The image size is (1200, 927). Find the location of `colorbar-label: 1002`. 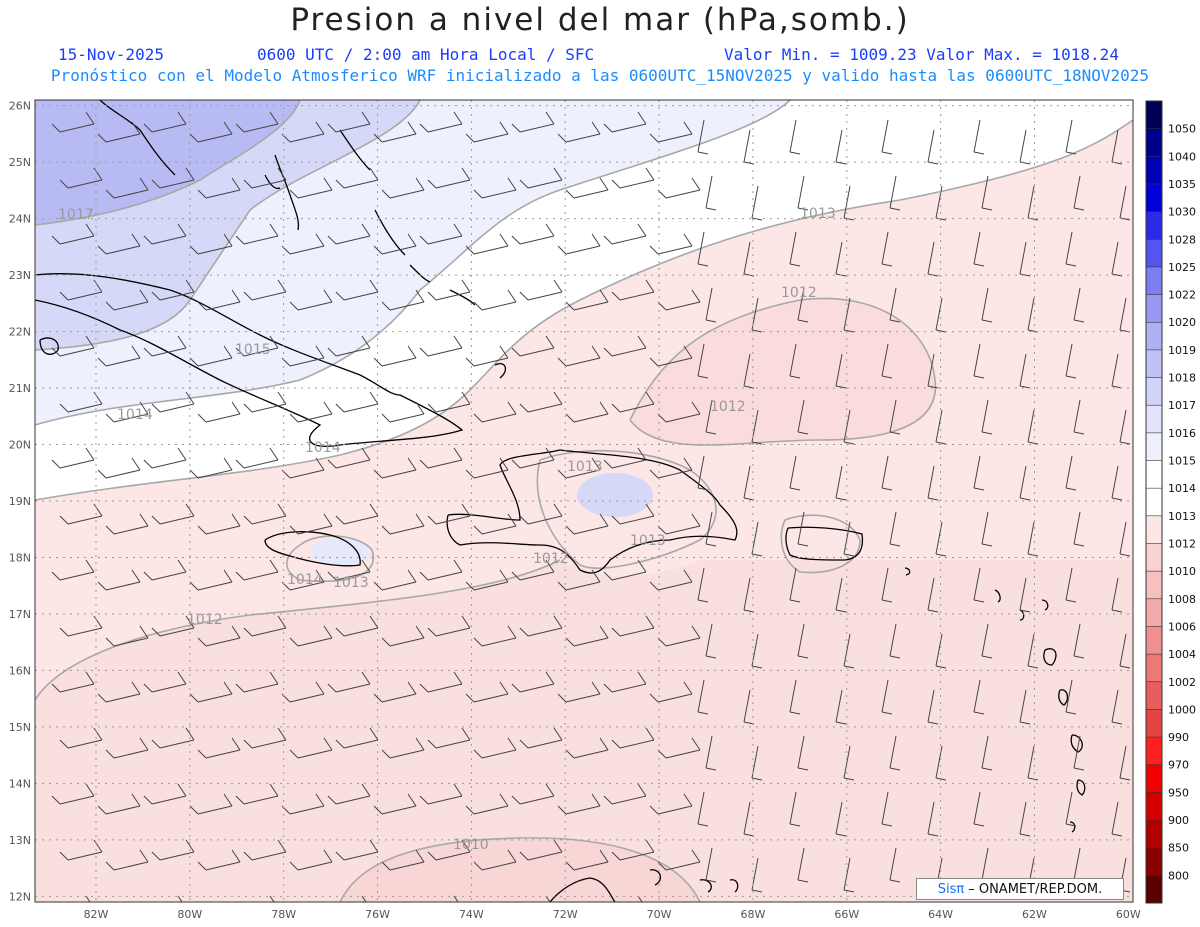

colorbar-label: 1002 is located at coordinates (1182, 682).